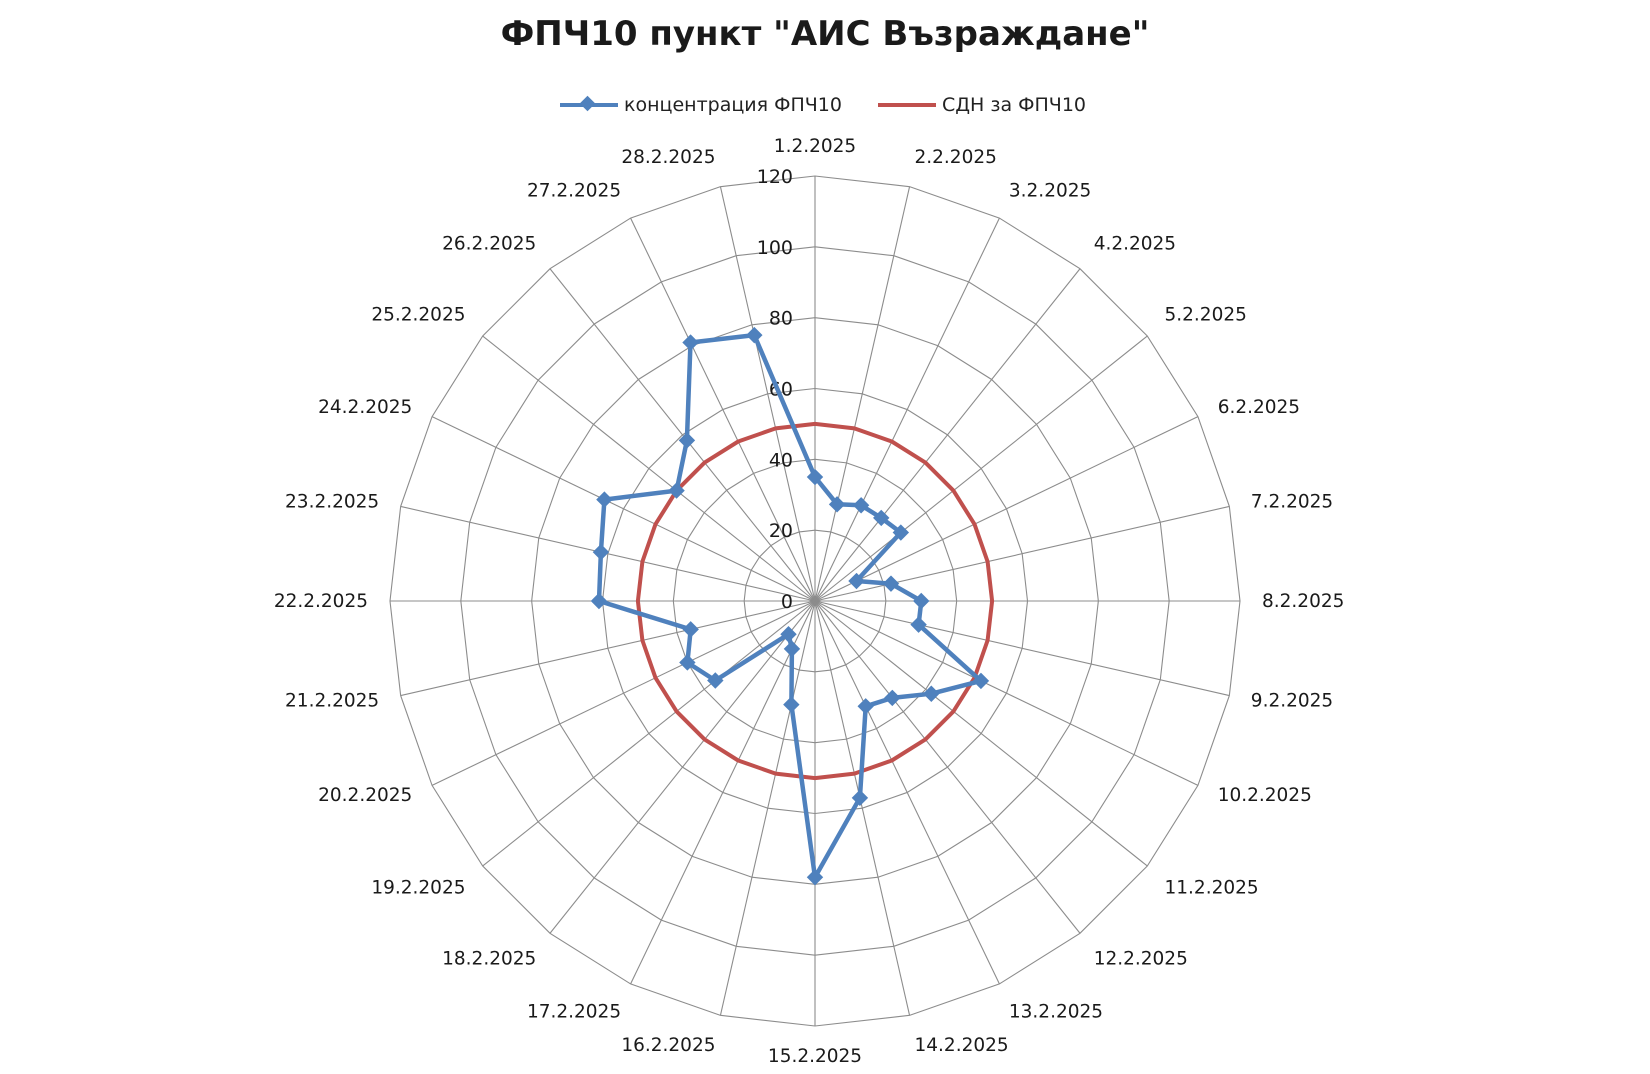 Image resolution: width=1650 pixels, height=1074 pixels. What do you see at coordinates (781, 319) in the screenshot?
I see `radial-tick-label: 80` at bounding box center [781, 319].